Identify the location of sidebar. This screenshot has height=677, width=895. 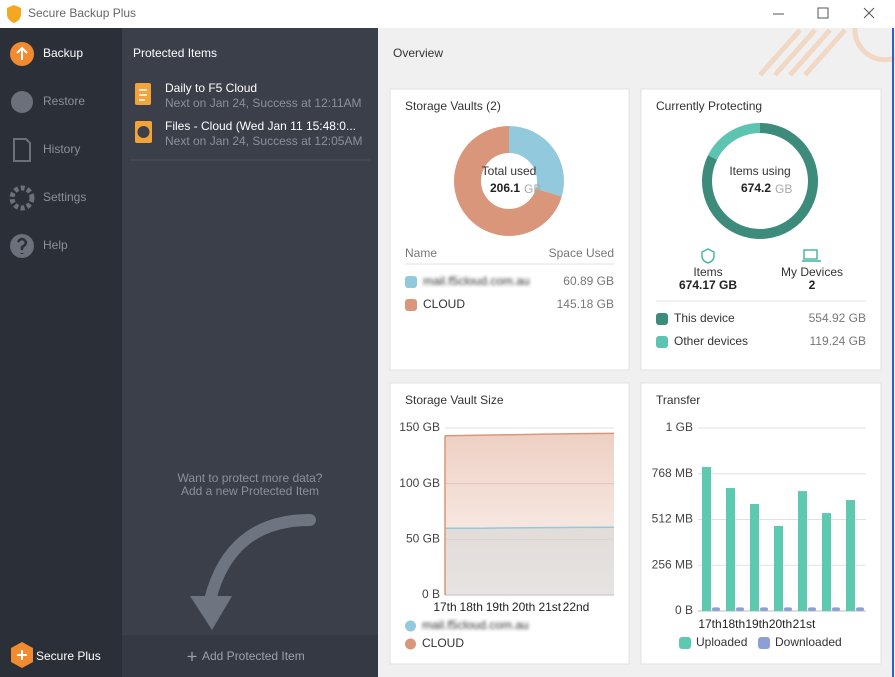
(61, 352).